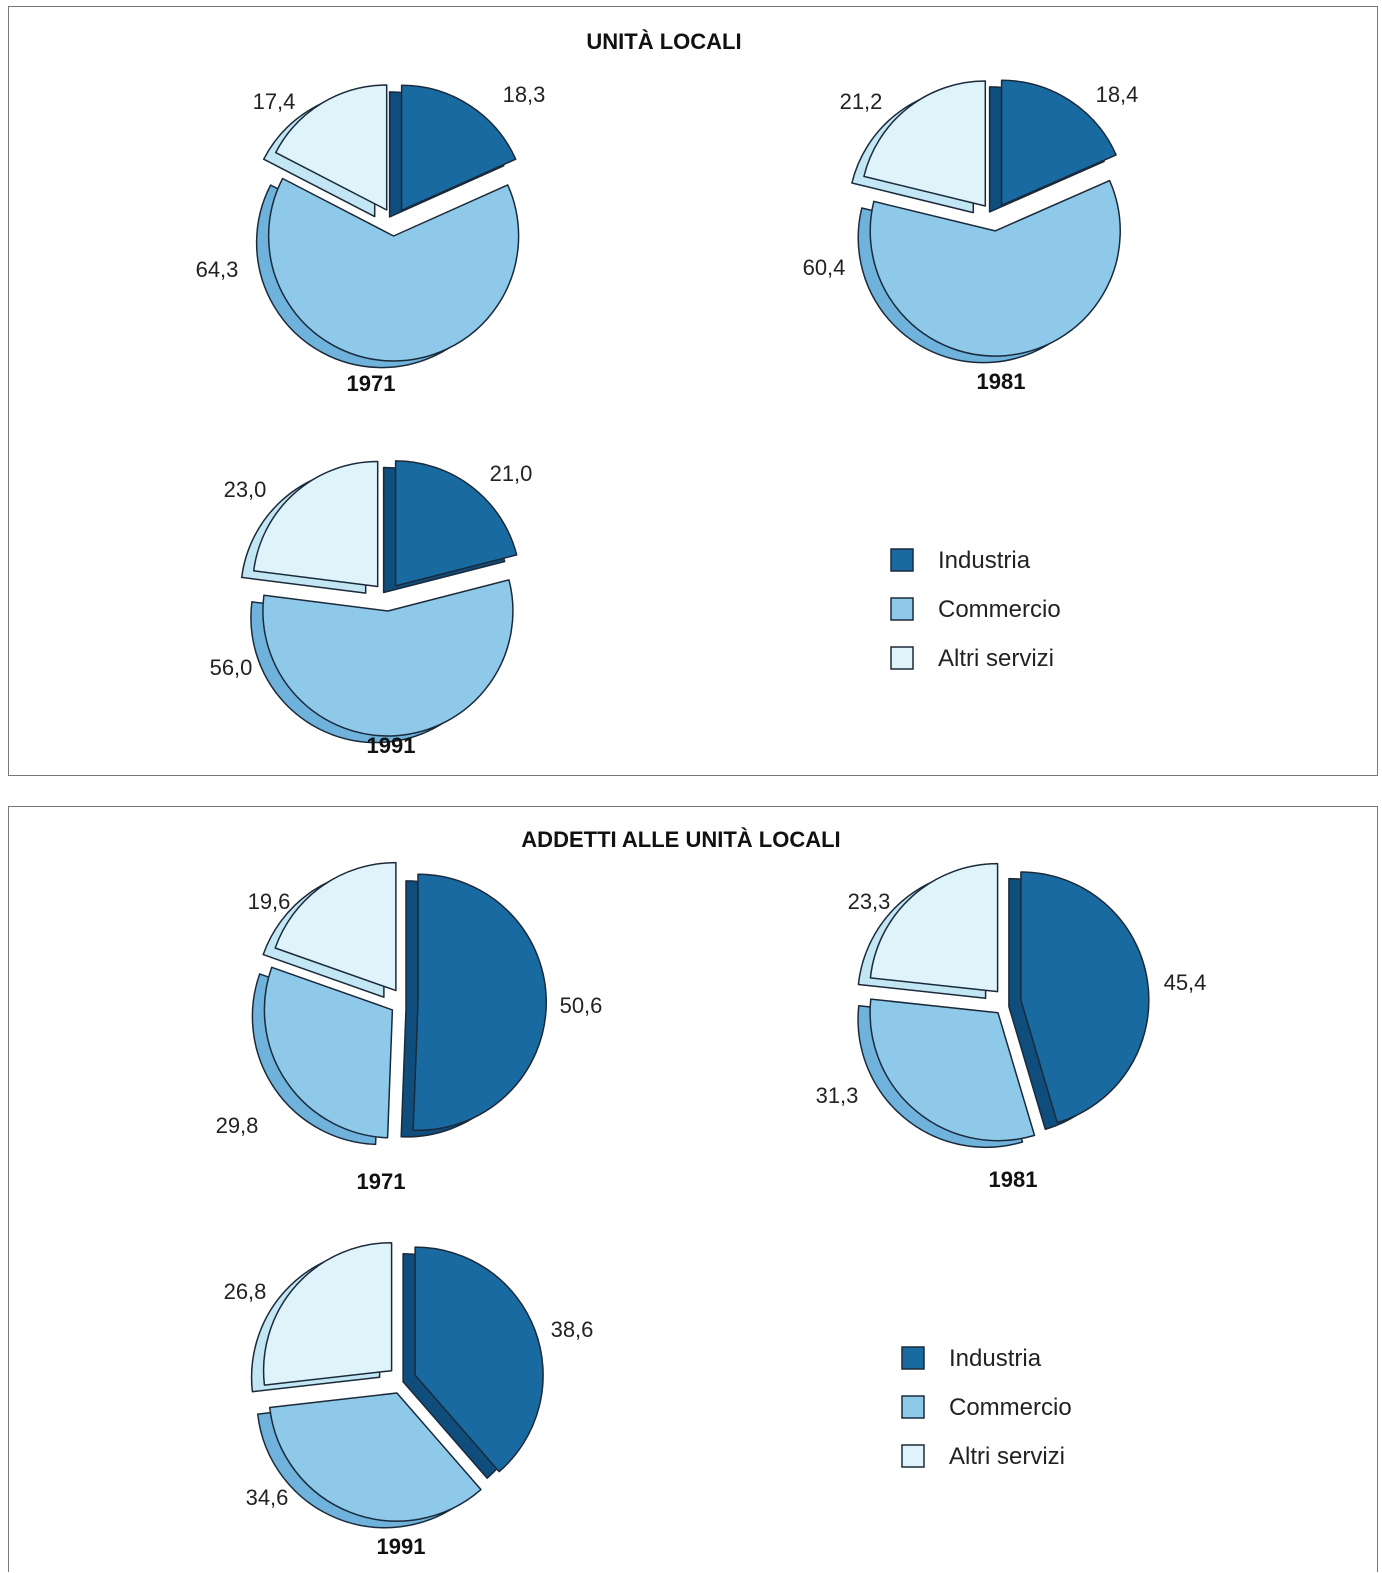  What do you see at coordinates (837, 1095) in the screenshot?
I see `value-label-commercio: 31,3` at bounding box center [837, 1095].